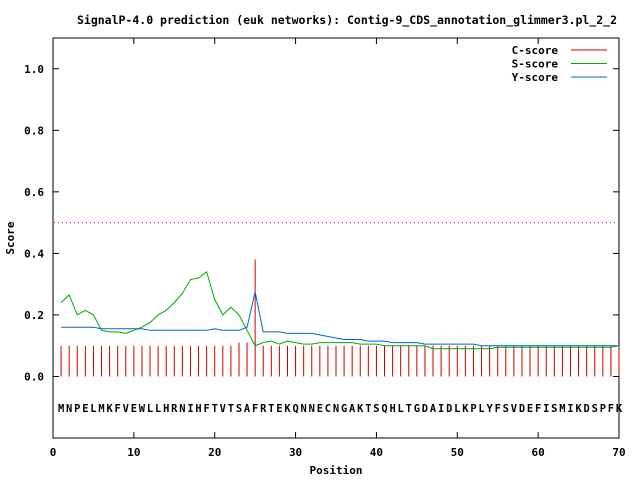  Describe the element at coordinates (34, 130) in the screenshot. I see `y-tick-label: 0.8` at that location.